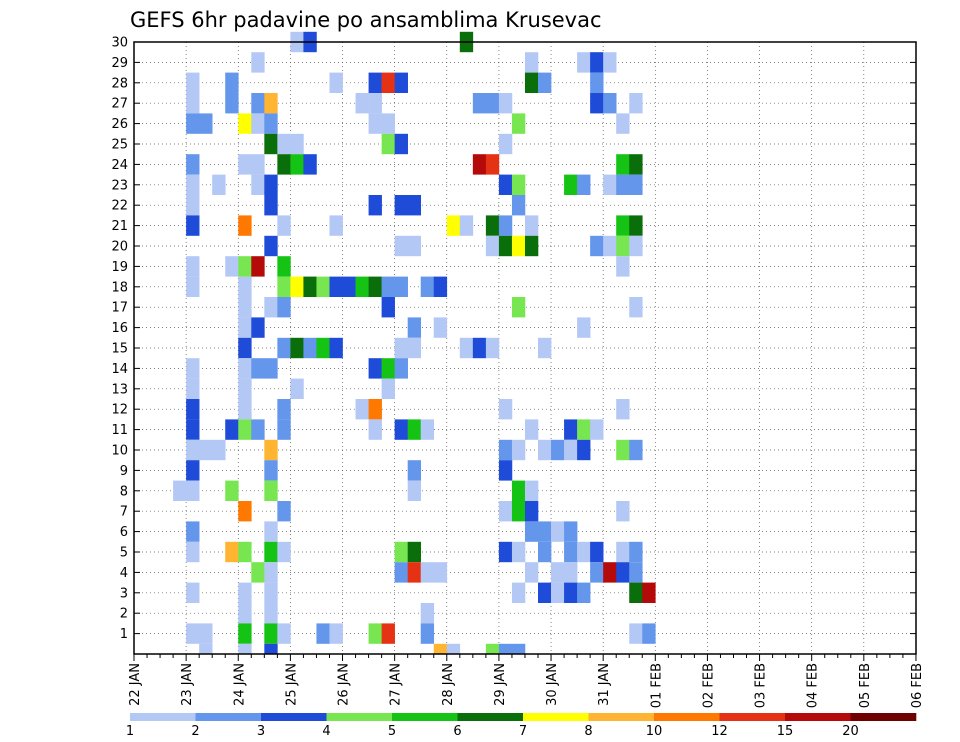 This screenshot has height=742, width=960. What do you see at coordinates (124, 553) in the screenshot?
I see `y-tick-label: 5` at bounding box center [124, 553].